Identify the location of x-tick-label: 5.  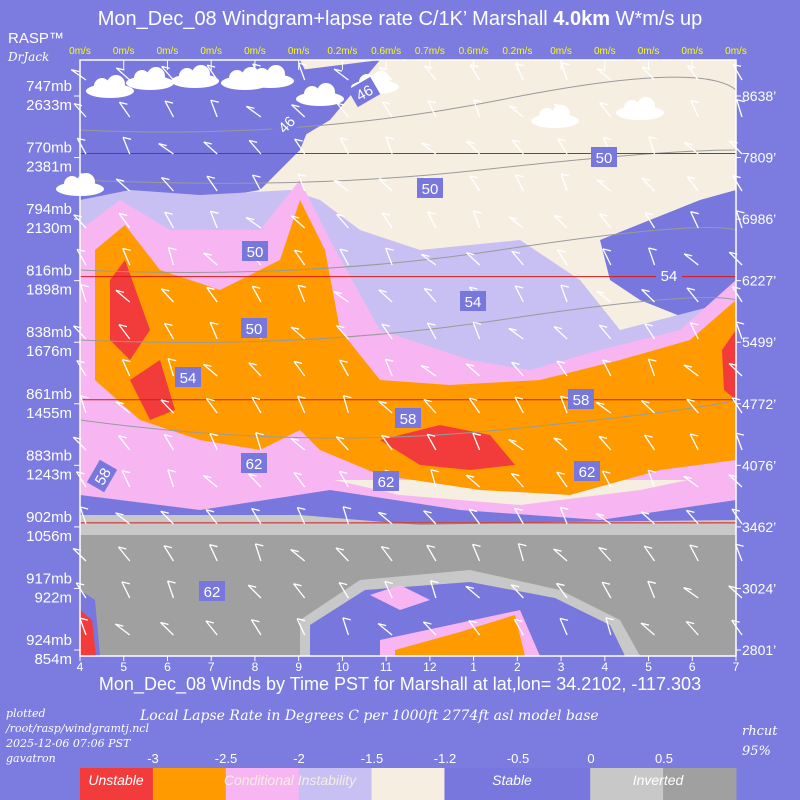
(123, 667).